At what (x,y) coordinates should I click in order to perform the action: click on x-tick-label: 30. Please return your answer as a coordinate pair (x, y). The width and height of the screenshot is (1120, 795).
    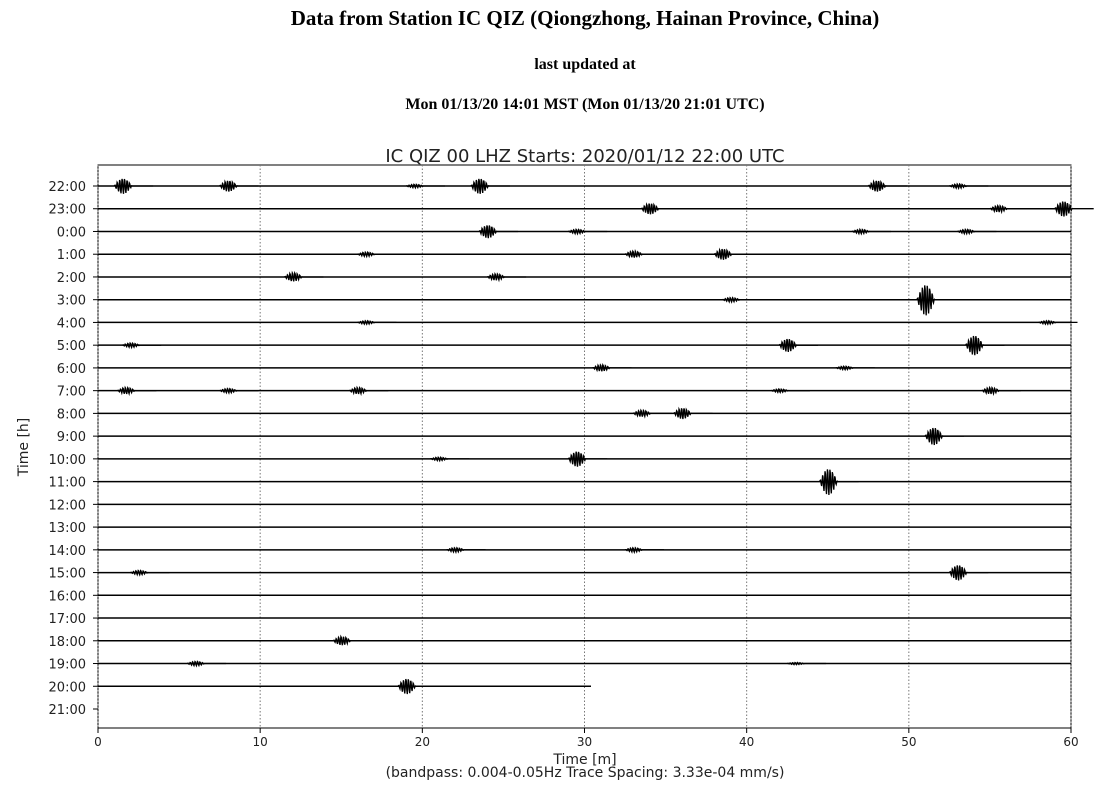
    Looking at the image, I should click on (584, 742).